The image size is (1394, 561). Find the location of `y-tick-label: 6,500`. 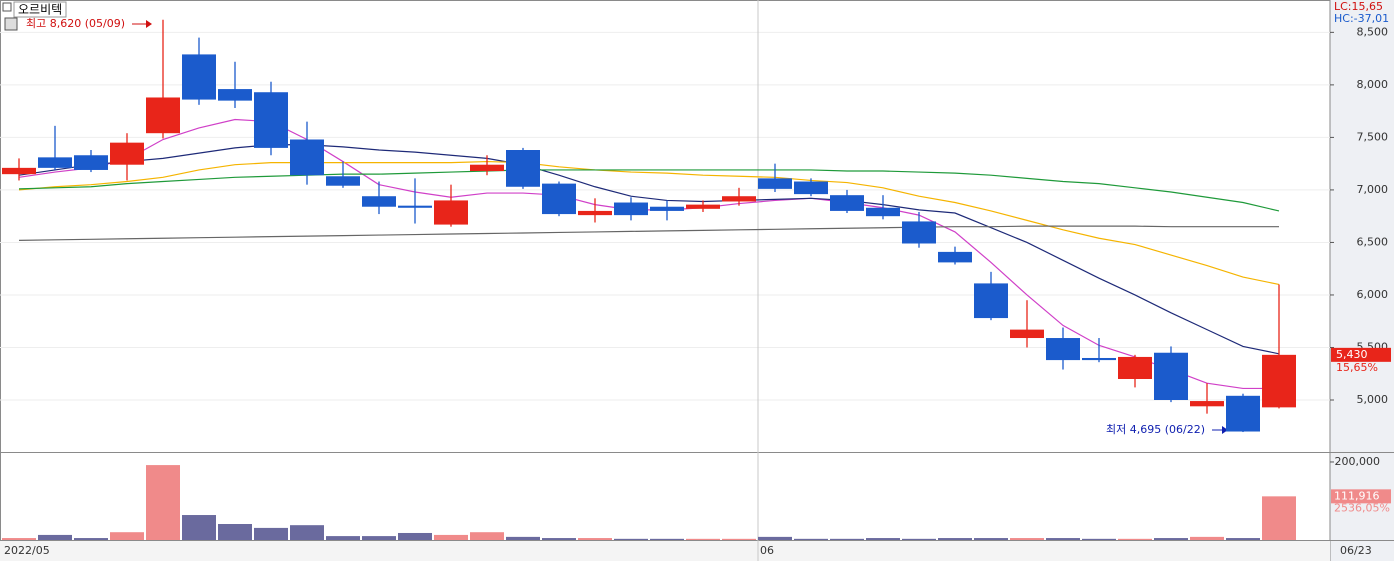

y-tick-label: 6,500 is located at coordinates (1373, 241).